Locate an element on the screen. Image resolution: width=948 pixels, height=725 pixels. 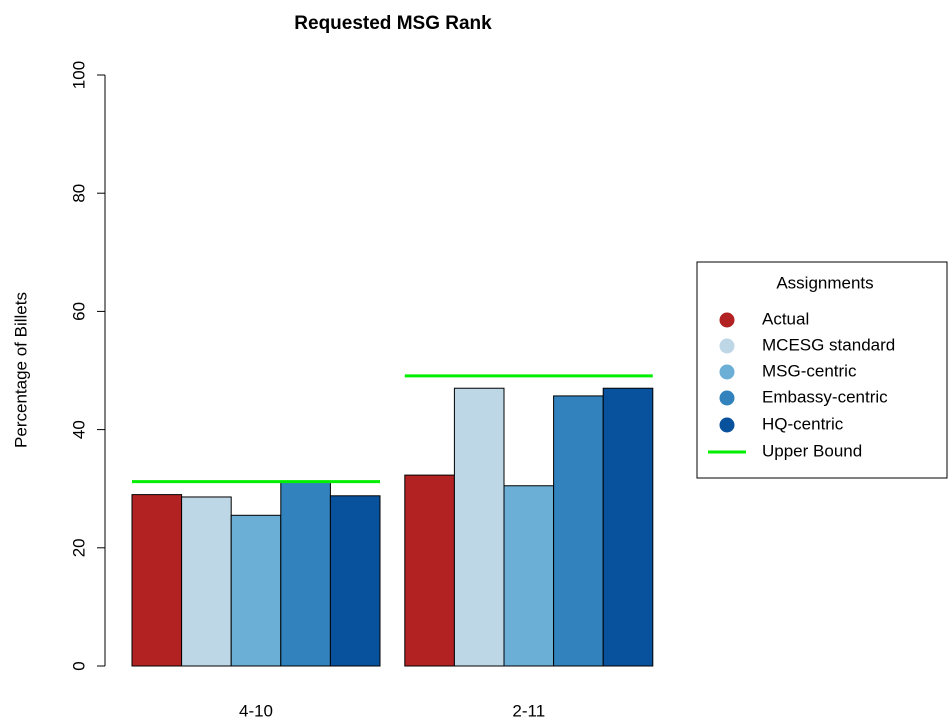
x-tick-label: 2-11 is located at coordinates (528, 710).